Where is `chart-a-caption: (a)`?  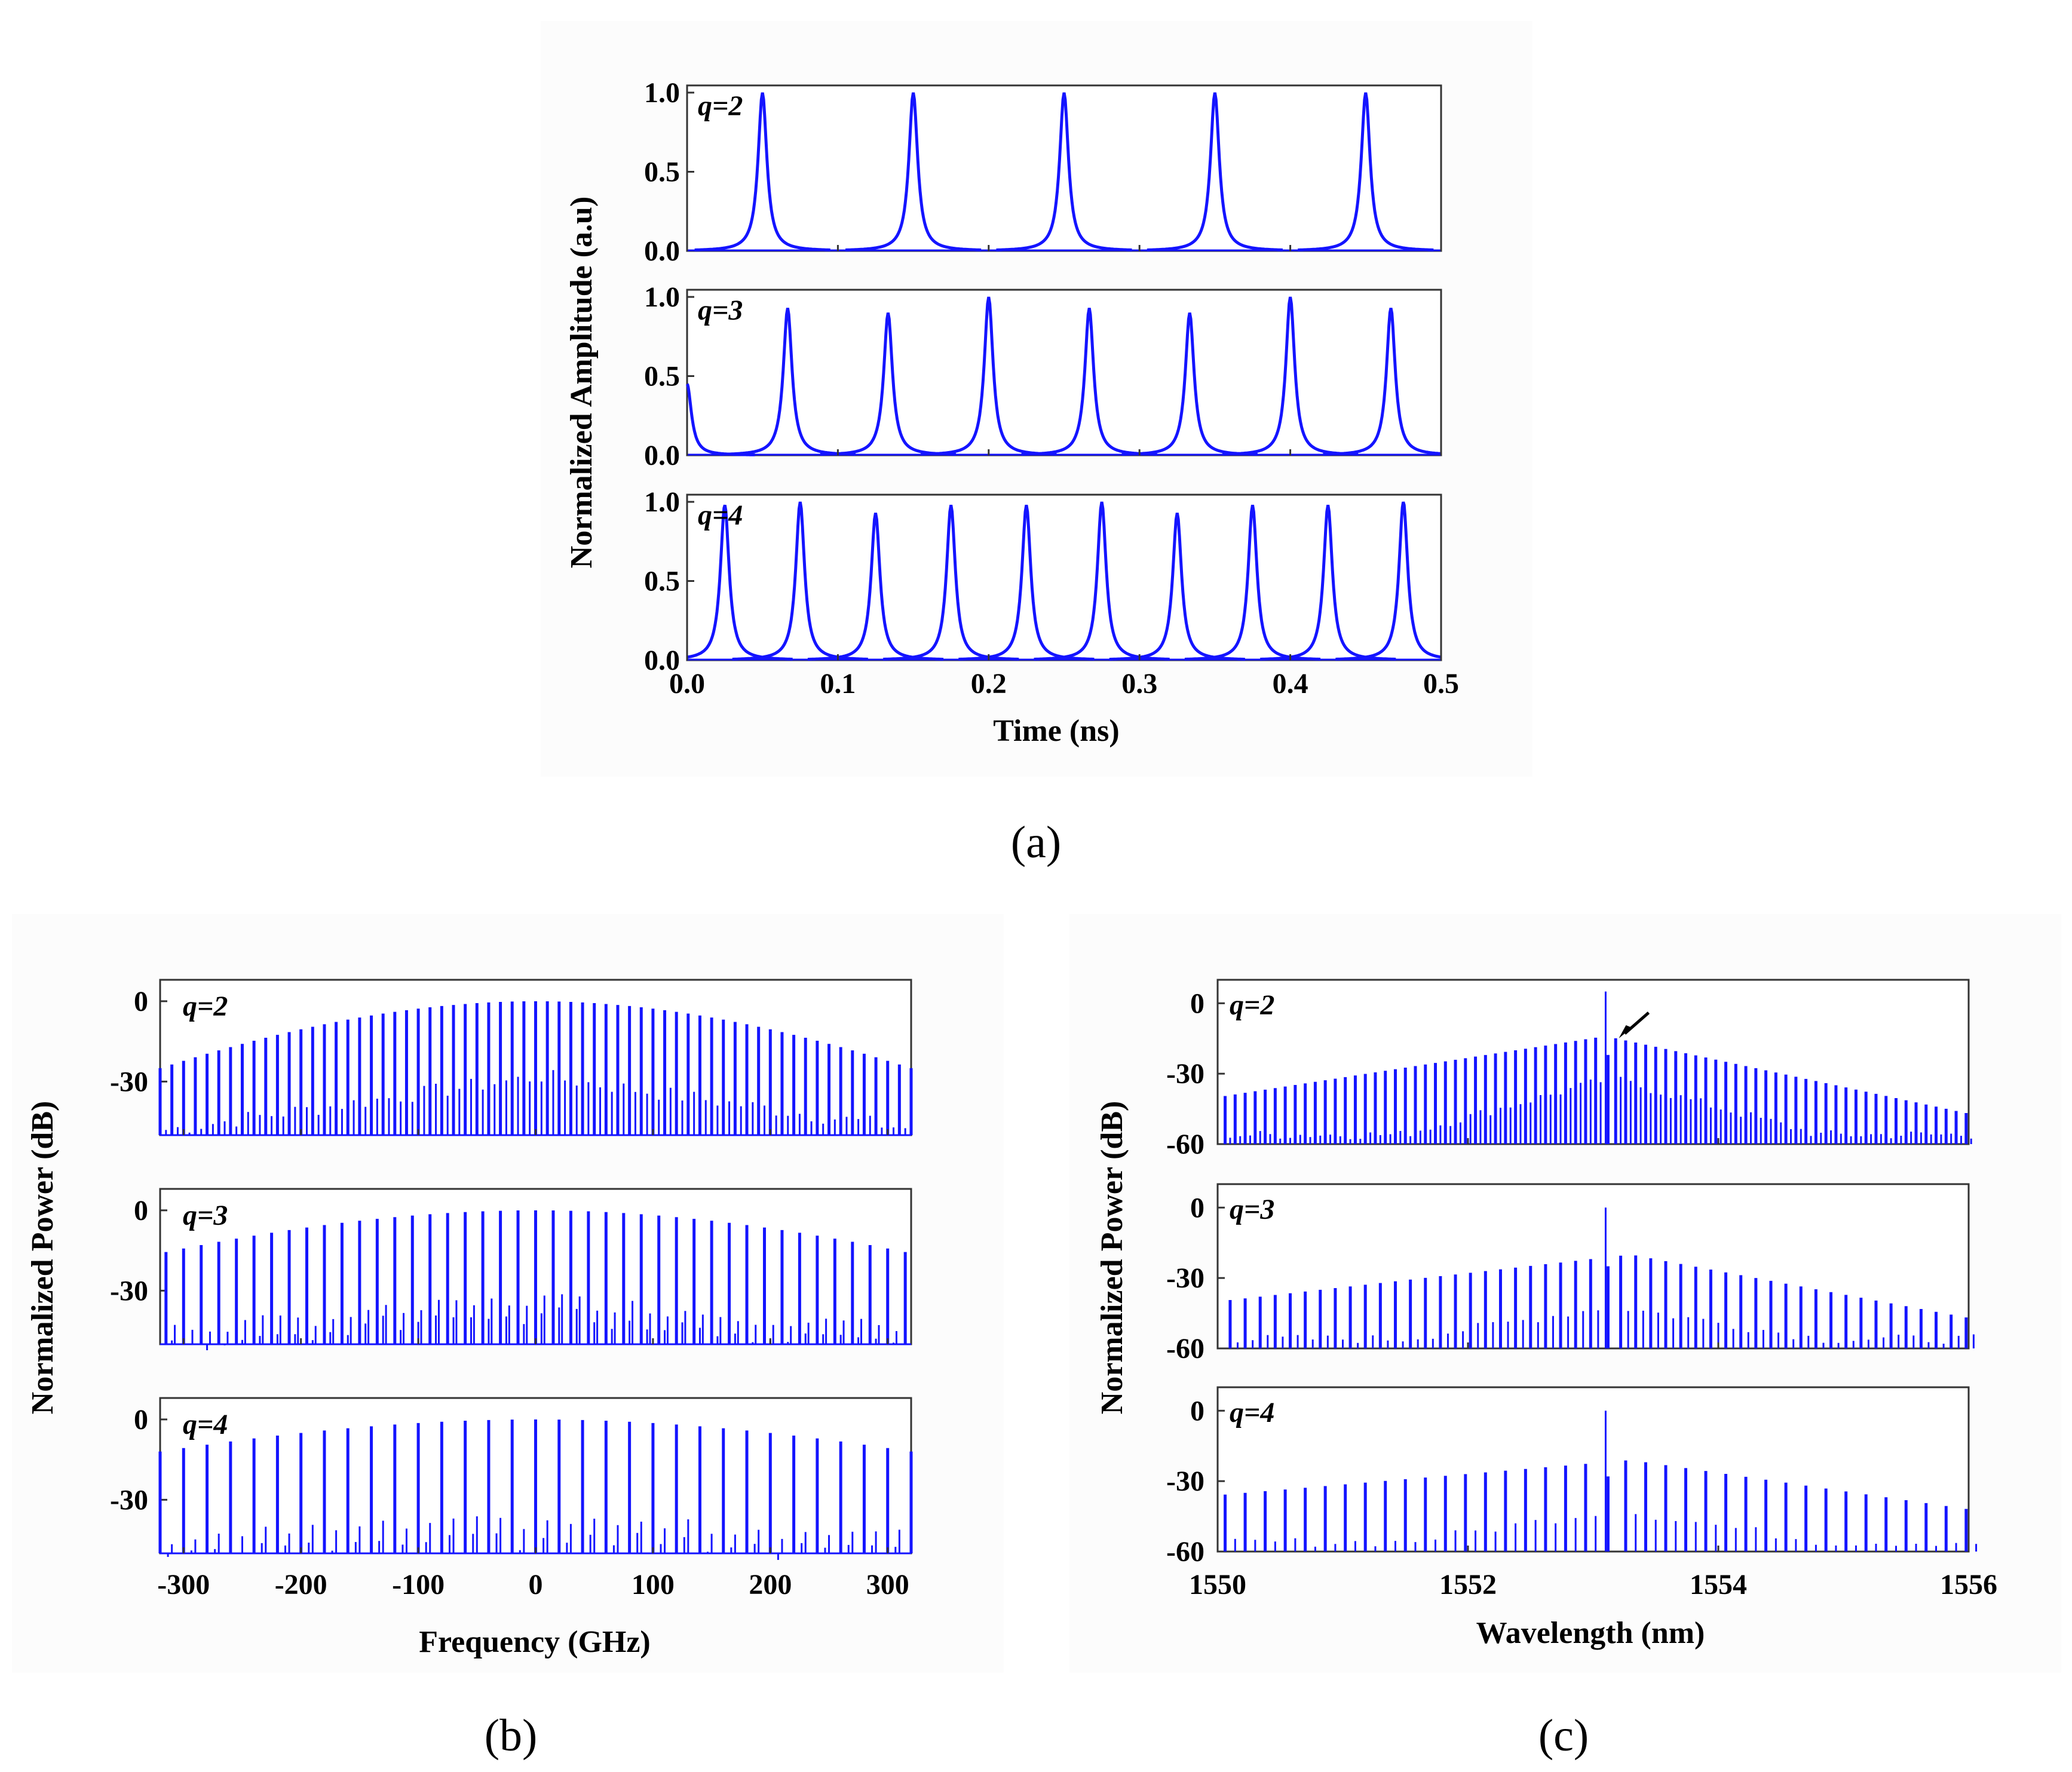
chart-a-caption: (a) is located at coordinates (1036, 842).